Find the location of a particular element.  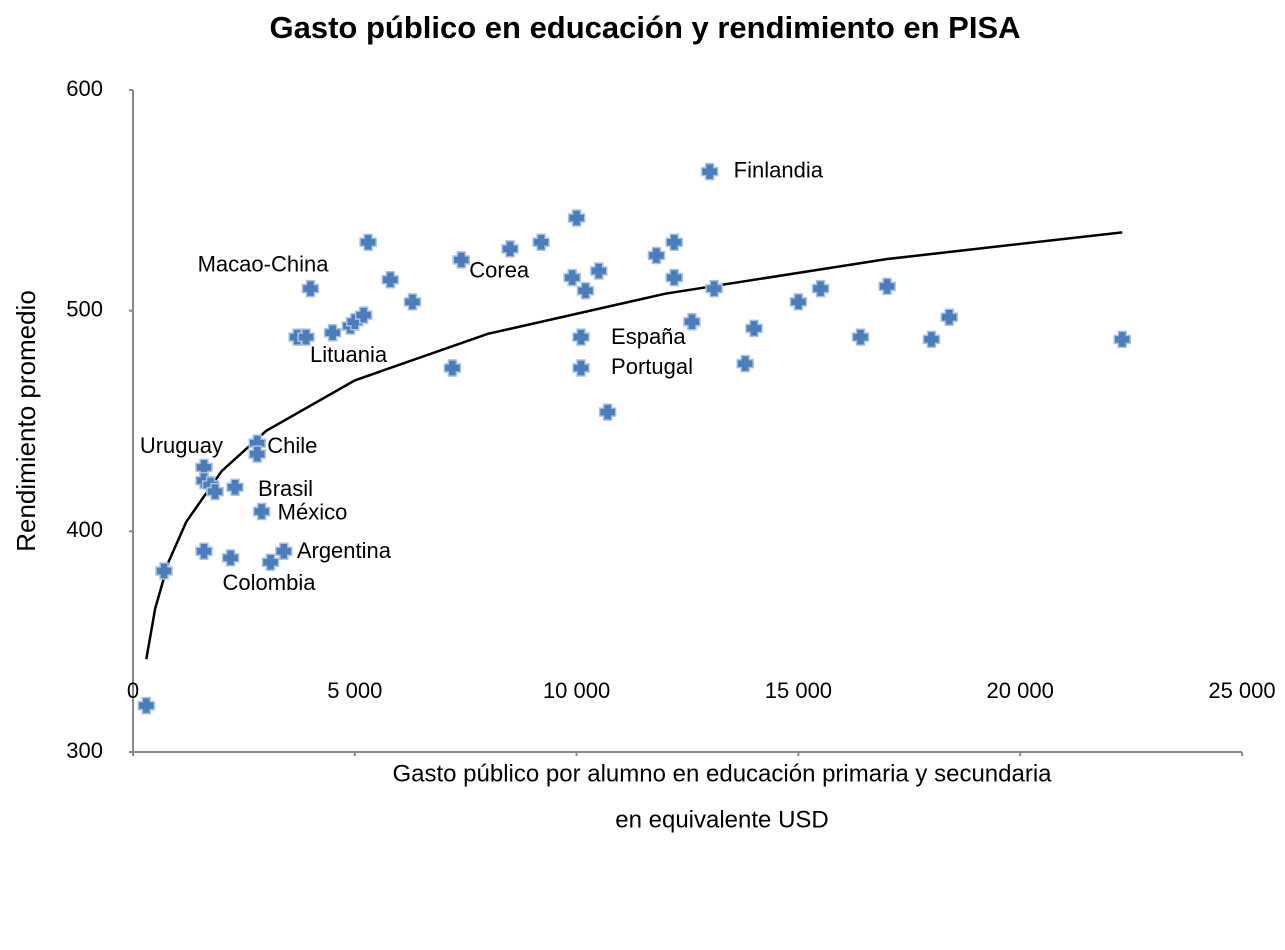

x-tick-label: 5 000 is located at coordinates (354, 690).